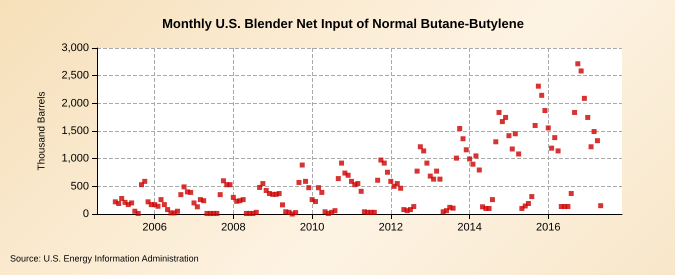 The width and height of the screenshot is (675, 275). Describe the element at coordinates (42, 131) in the screenshot. I see `y-axis-title: Thousand Barrels` at that location.